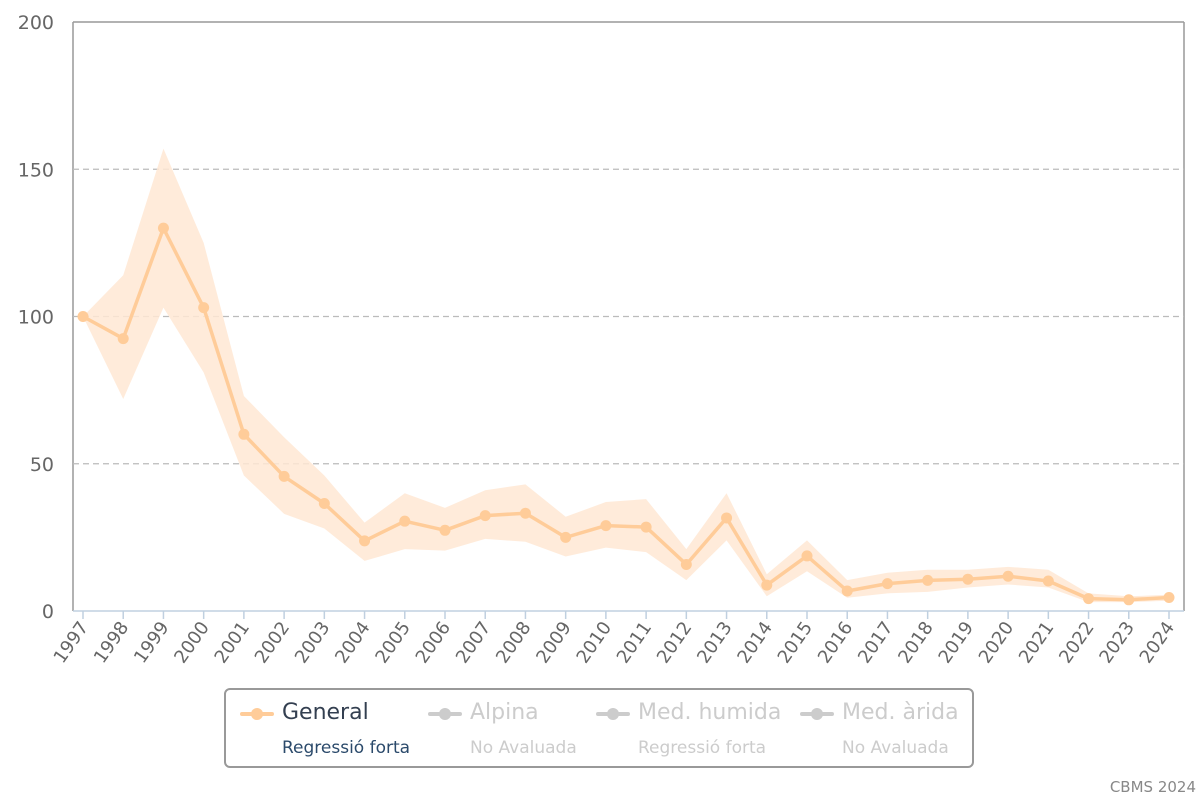 The width and height of the screenshot is (1200, 800). What do you see at coordinates (996, 643) in the screenshot?
I see `x-tick-label-2020: 2020` at bounding box center [996, 643].